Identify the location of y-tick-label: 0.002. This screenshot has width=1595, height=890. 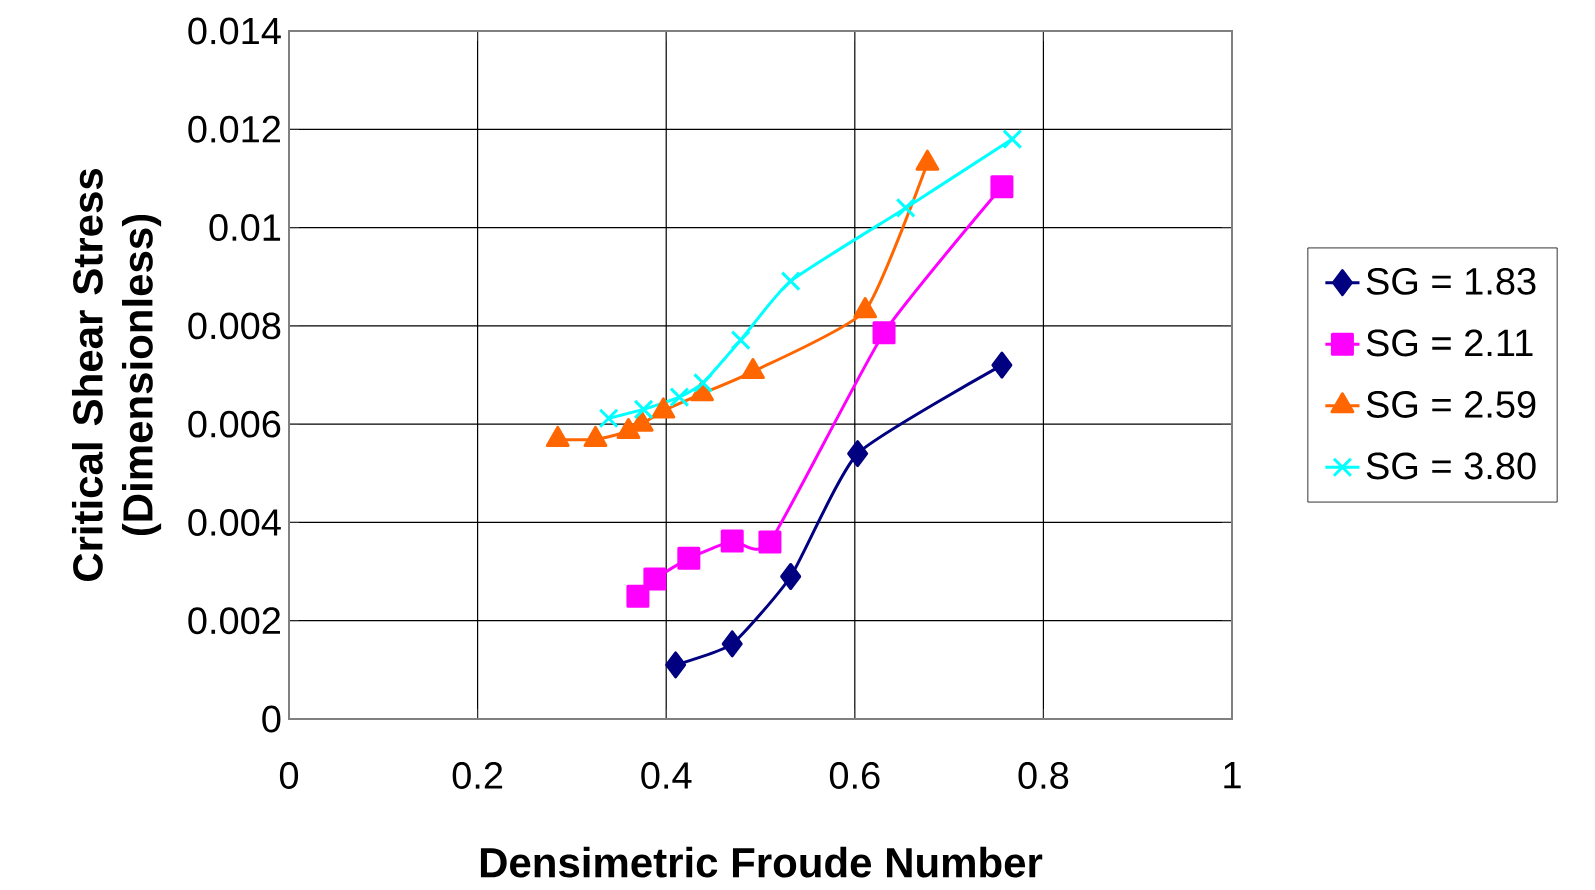
(234, 621).